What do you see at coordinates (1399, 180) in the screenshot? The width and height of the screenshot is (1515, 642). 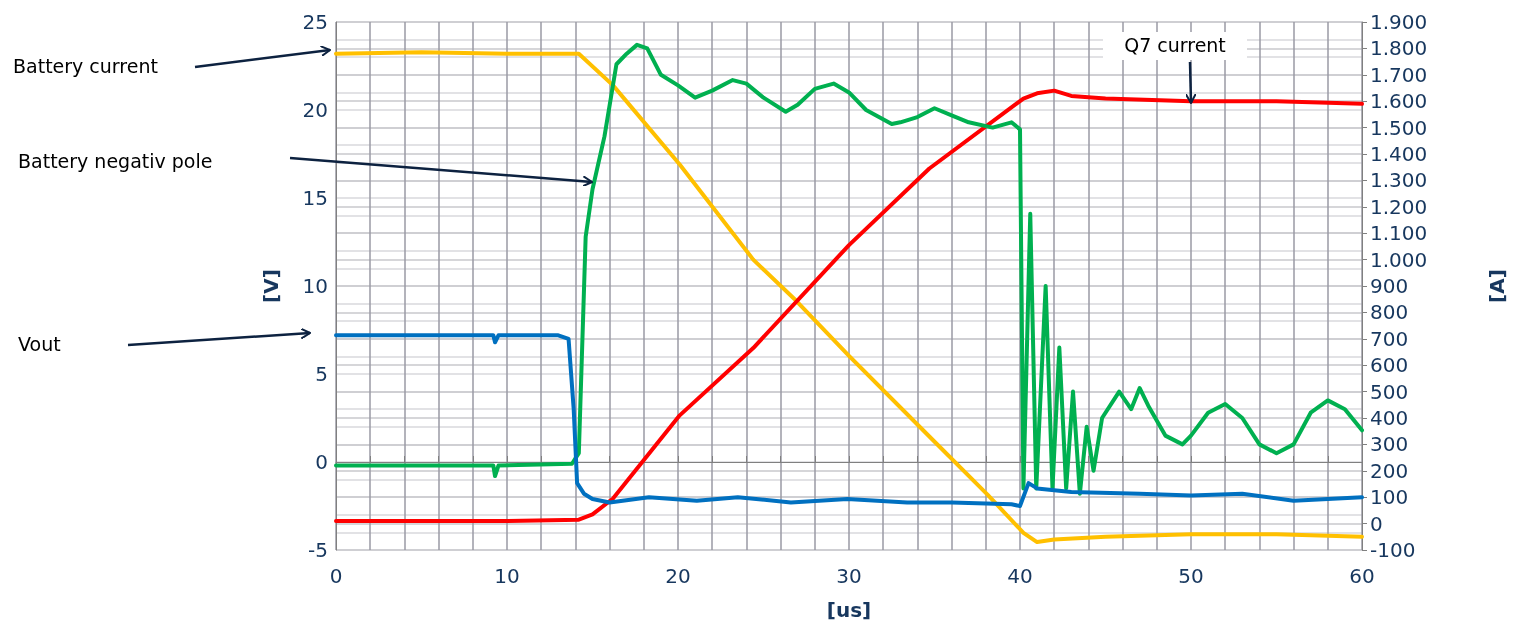 I see `y2-tick-label: 1.300` at bounding box center [1399, 180].